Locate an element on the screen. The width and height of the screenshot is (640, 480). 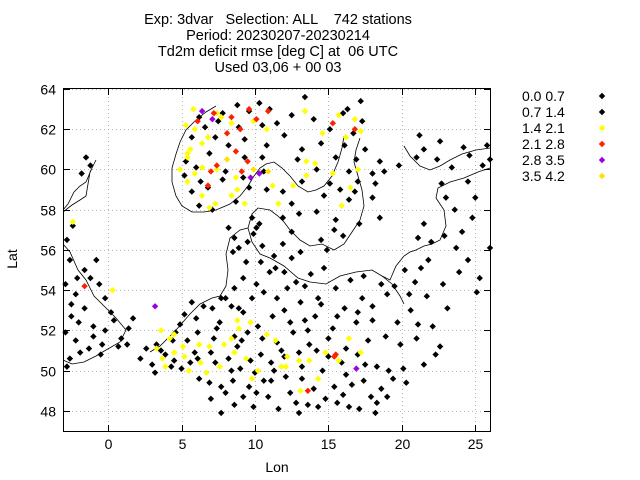
y-tick-label: 48 is located at coordinates (48, 412).